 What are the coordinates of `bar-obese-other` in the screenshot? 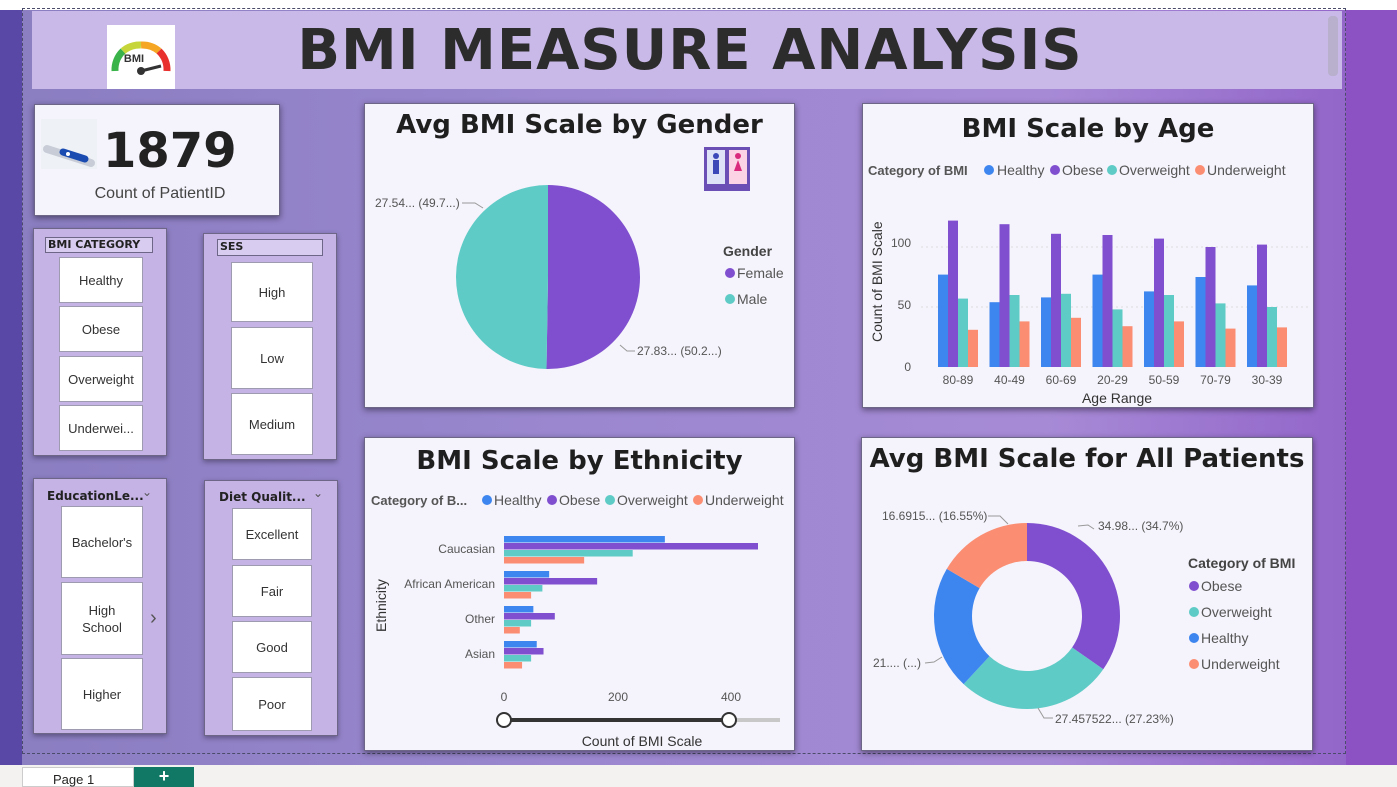 It's located at (529, 616).